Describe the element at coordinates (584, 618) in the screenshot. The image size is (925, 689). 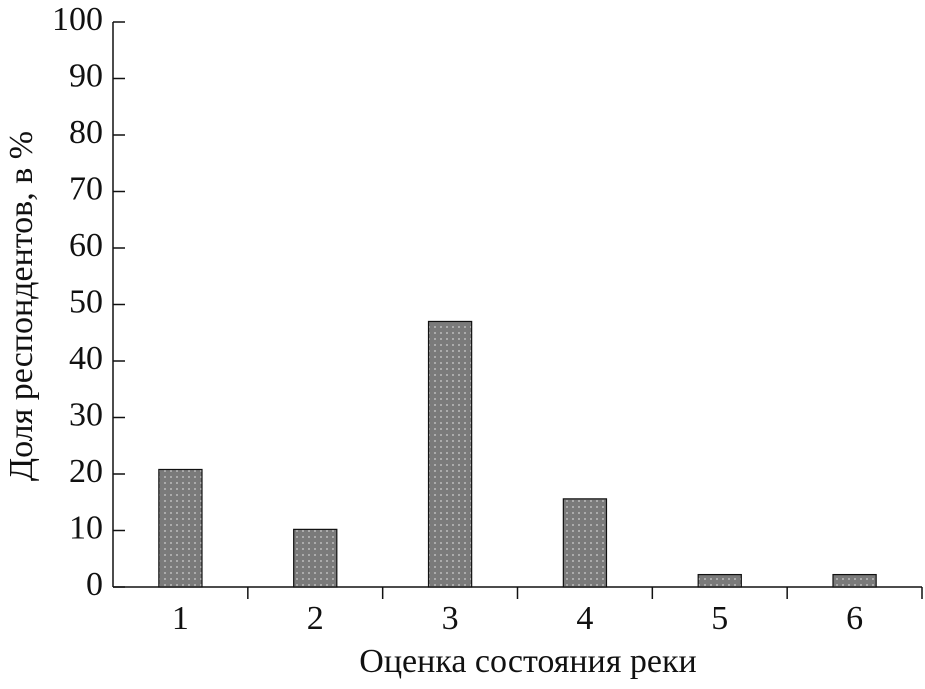
I see `x-tick-label: 4` at that location.